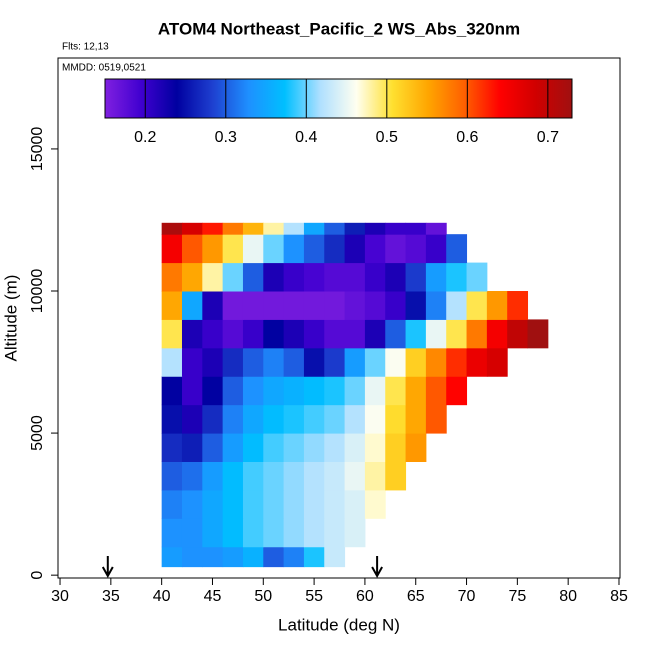  Describe the element at coordinates (339, 28) in the screenshot. I see `chart-title: ATOM4 Northeast_Pacific_2 WS_Abs_320nm` at that location.